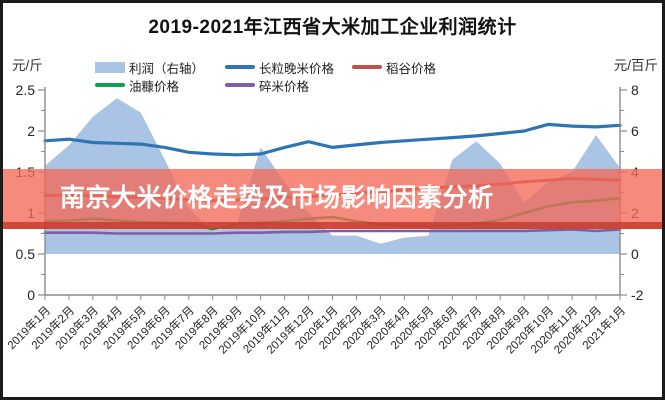 This screenshot has height=400, width=665. I want to click on left-axis-tick-label: 0.5, so click(26, 254).